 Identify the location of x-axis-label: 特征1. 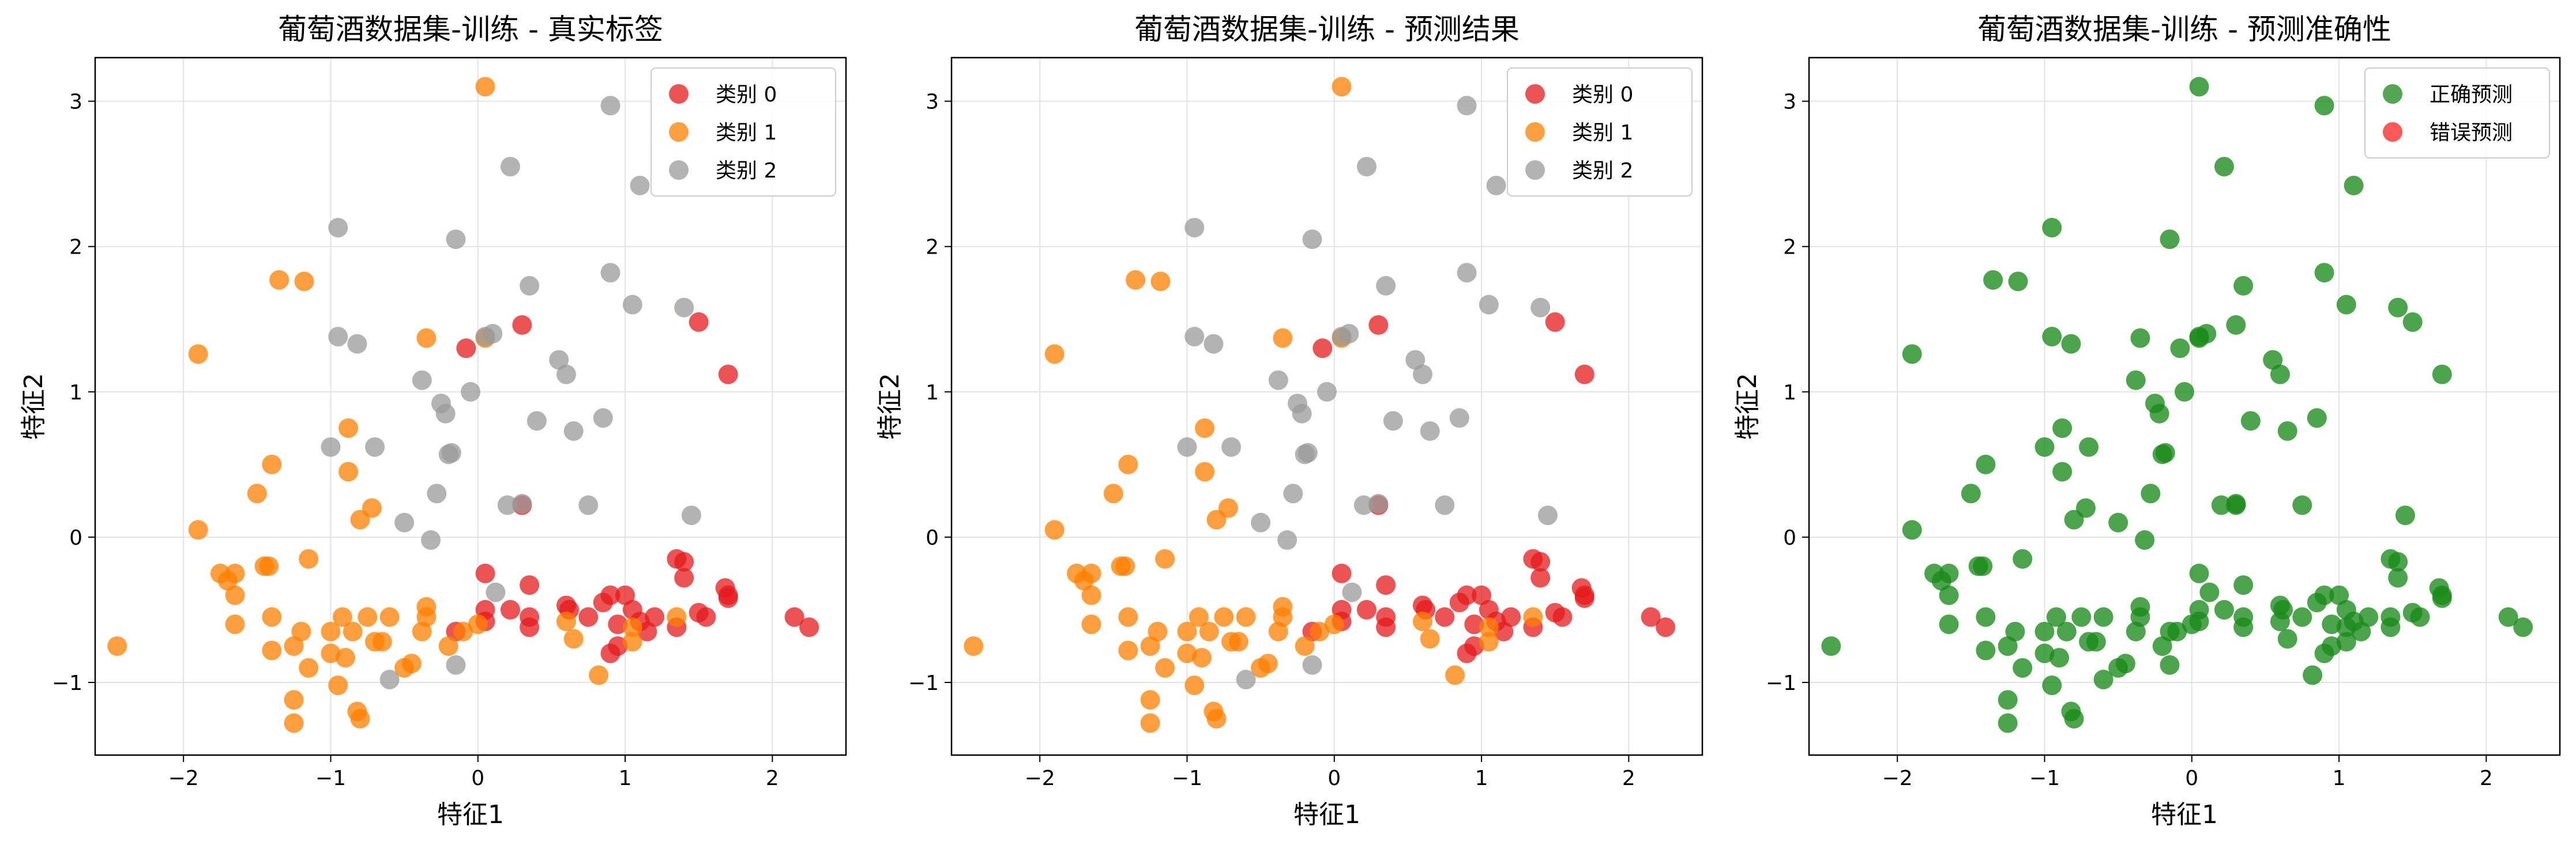
(1326, 814).